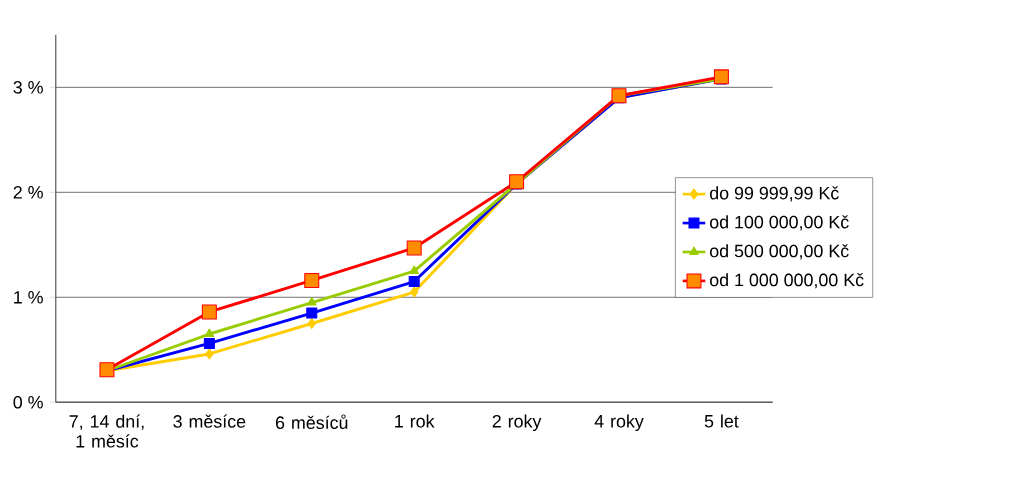  I want to click on x-tick-label: 3 měsíce, so click(209, 421).